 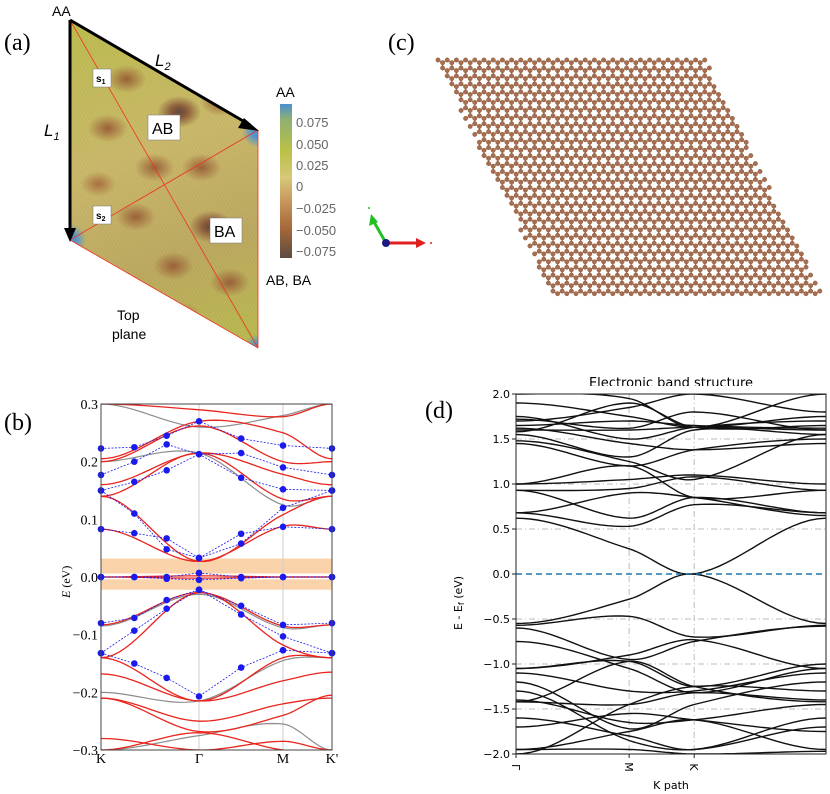 I want to click on s2-label: s2, so click(x=102, y=215).